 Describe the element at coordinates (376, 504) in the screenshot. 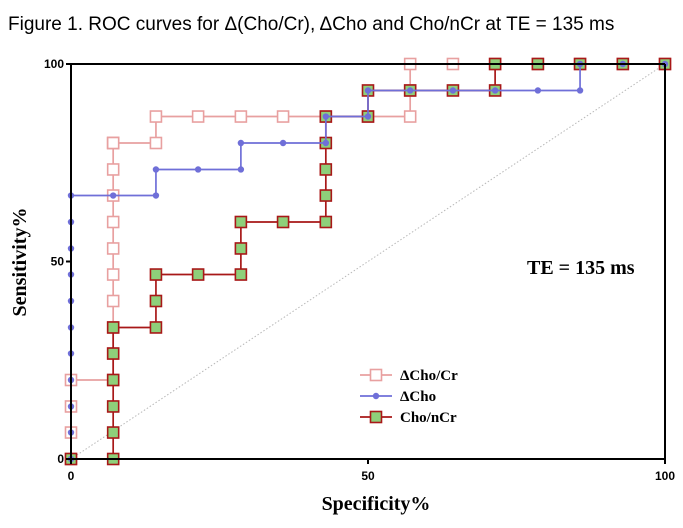

I see `x-axis-title: Specificity%` at that location.